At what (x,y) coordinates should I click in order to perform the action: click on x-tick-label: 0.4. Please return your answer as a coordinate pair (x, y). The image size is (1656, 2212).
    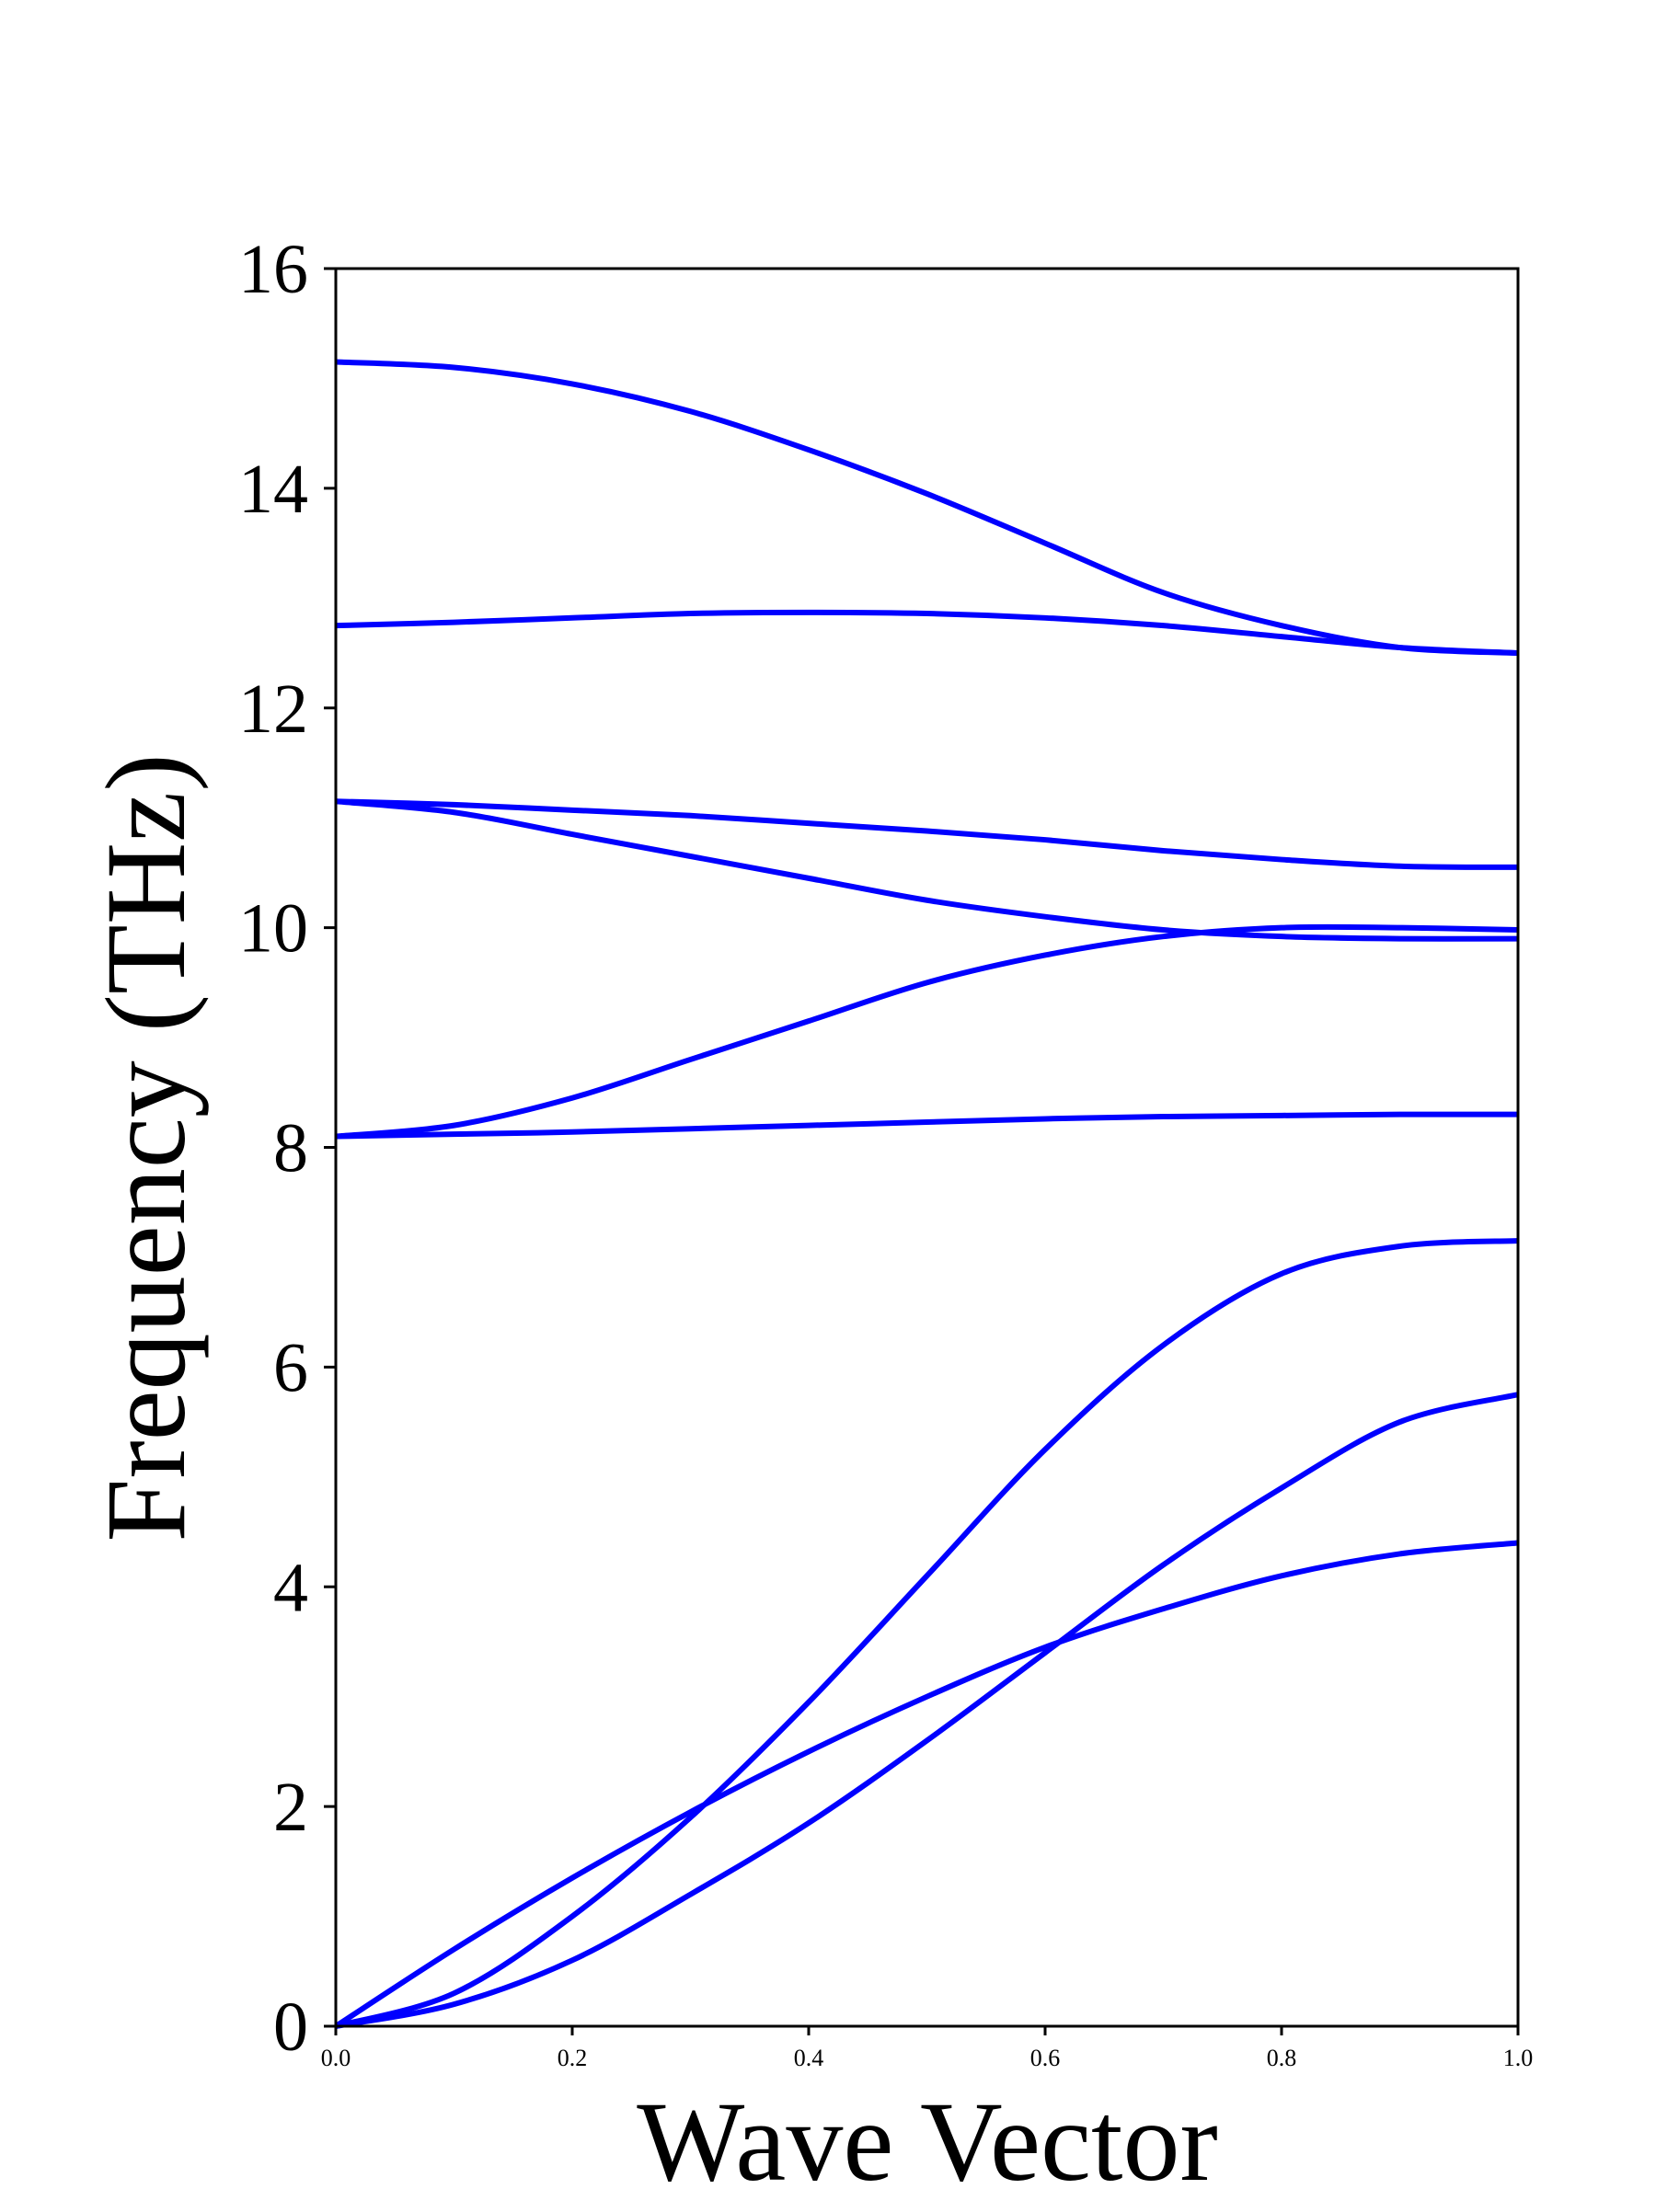
    Looking at the image, I should click on (809, 2058).